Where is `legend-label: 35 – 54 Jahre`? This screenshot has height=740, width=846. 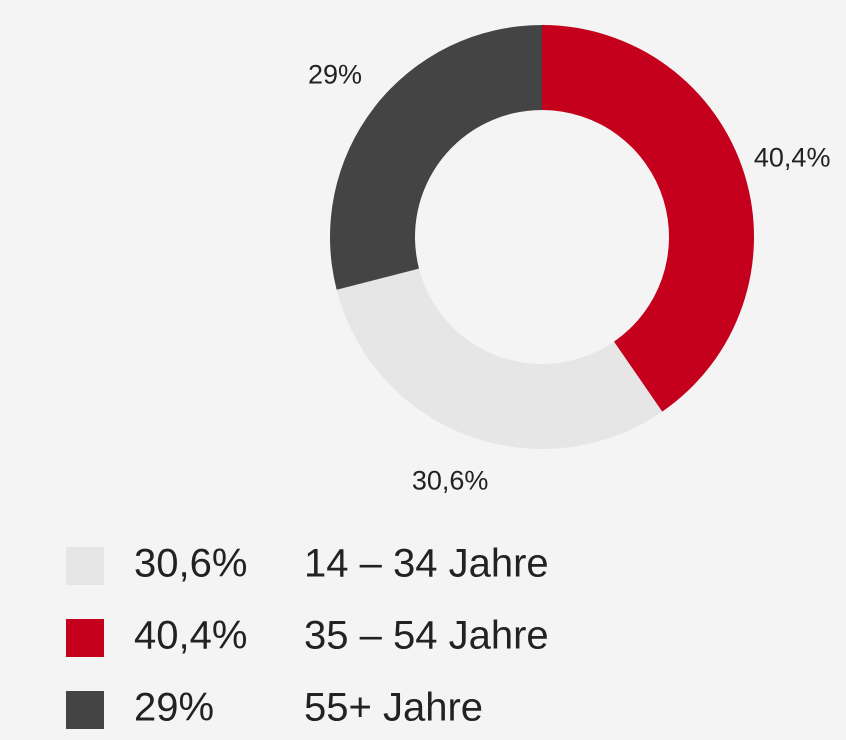 legend-label: 35 – 54 Jahre is located at coordinates (426, 636).